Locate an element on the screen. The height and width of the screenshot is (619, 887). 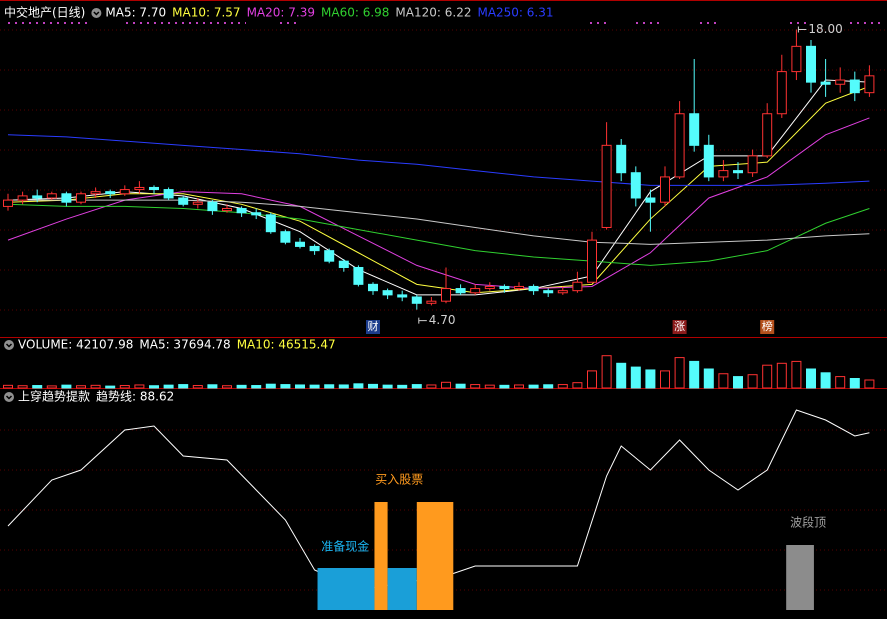
panel-title: 中交地产(日线) is located at coordinates (44, 12).